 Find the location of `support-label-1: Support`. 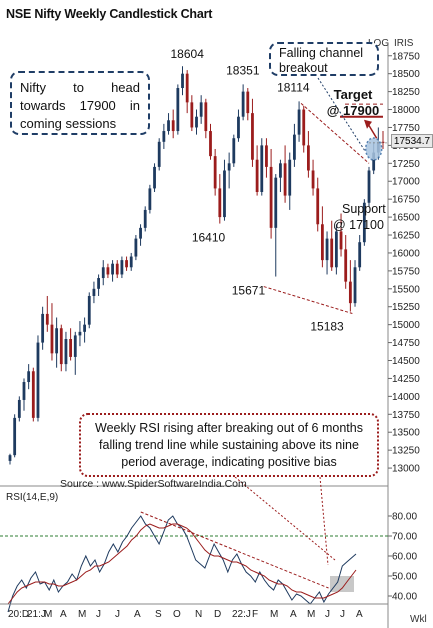

support-label-1: Support is located at coordinates (364, 209).